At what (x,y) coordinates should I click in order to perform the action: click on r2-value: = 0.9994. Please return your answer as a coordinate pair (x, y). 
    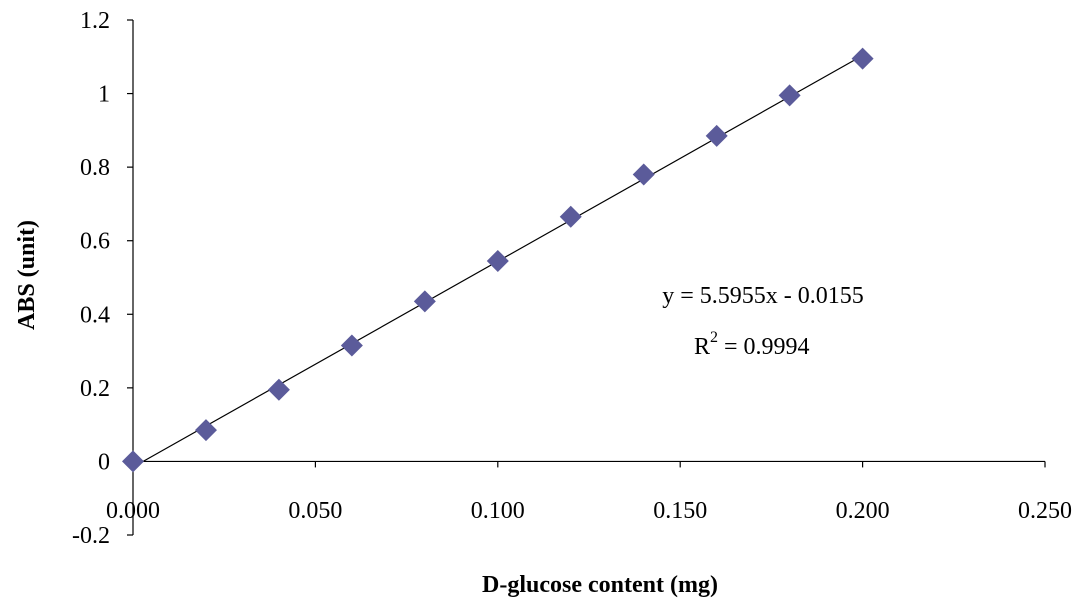
    Looking at the image, I should click on (764, 347).